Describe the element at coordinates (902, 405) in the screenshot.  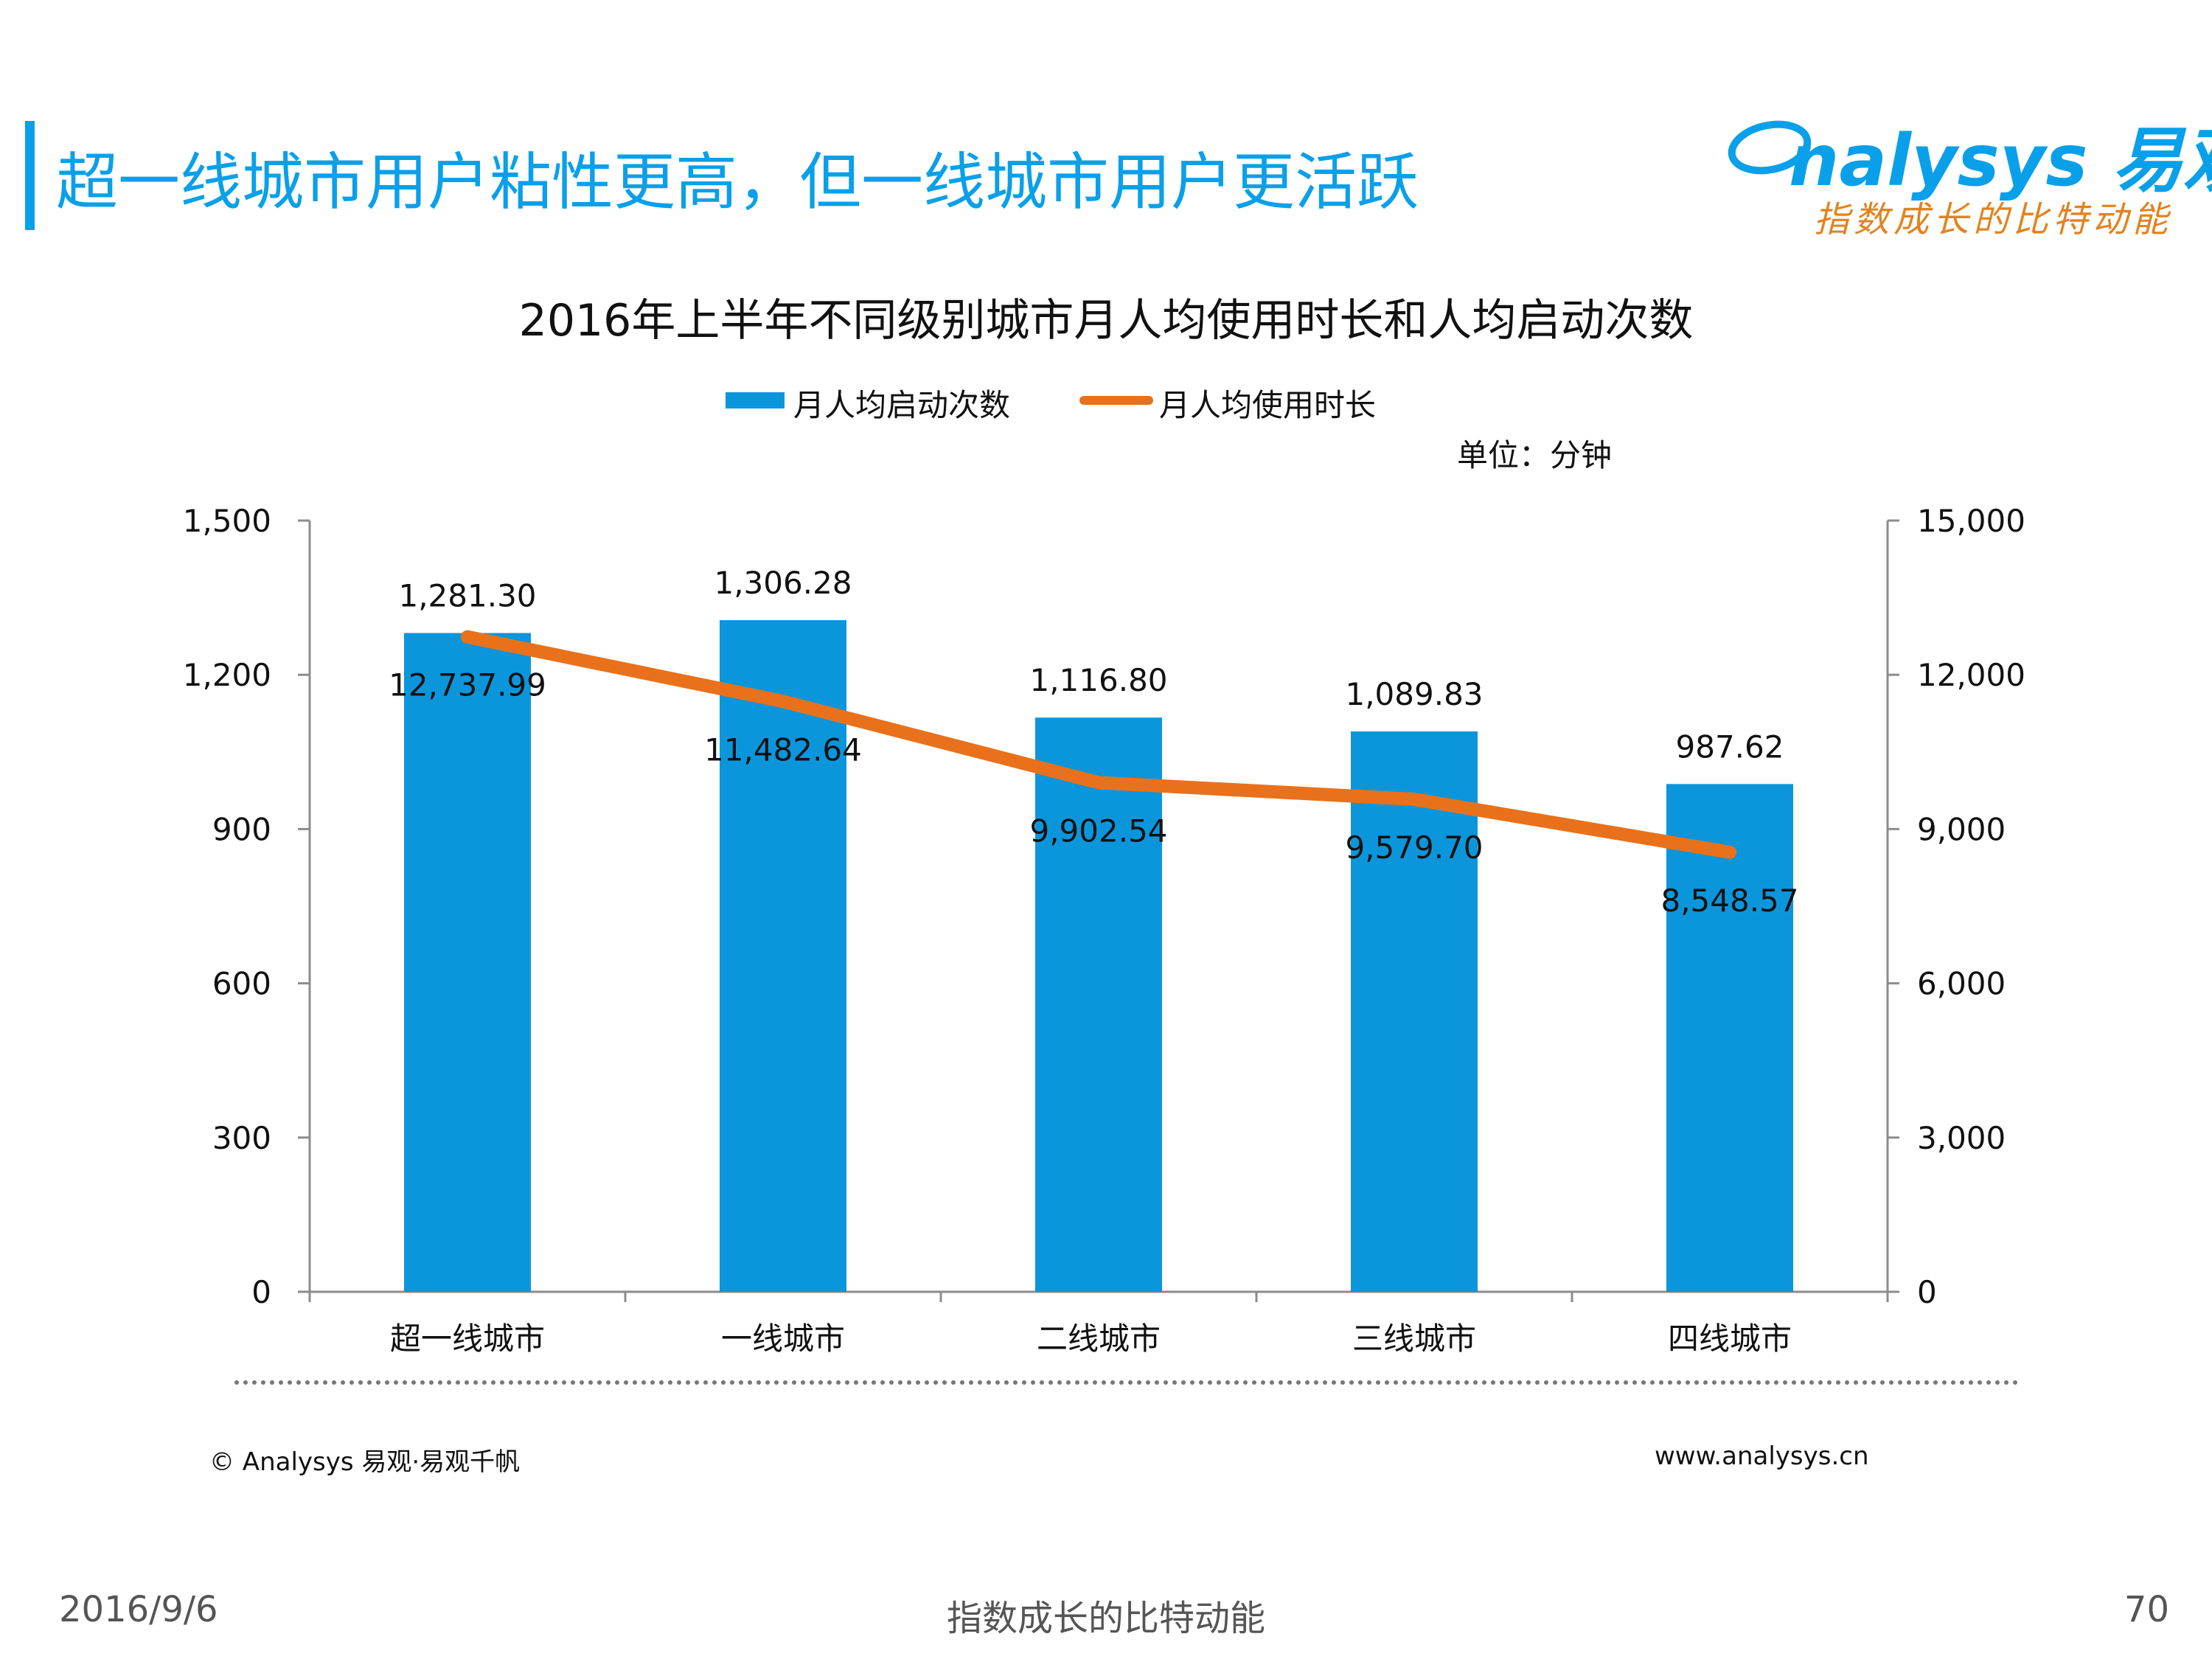
I see `legend-label-bar: 月人均启动次数` at that location.